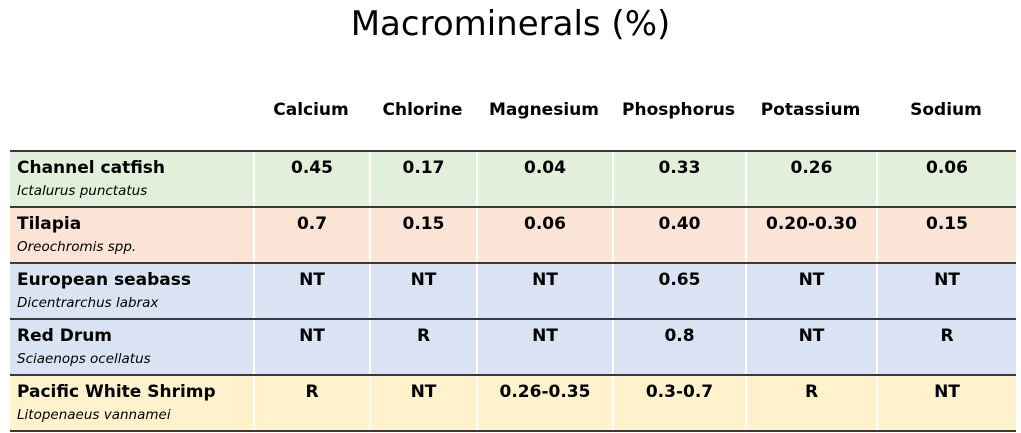  What do you see at coordinates (810, 235) in the screenshot?
I see `table-cell: 0.20-0.30` at bounding box center [810, 235].